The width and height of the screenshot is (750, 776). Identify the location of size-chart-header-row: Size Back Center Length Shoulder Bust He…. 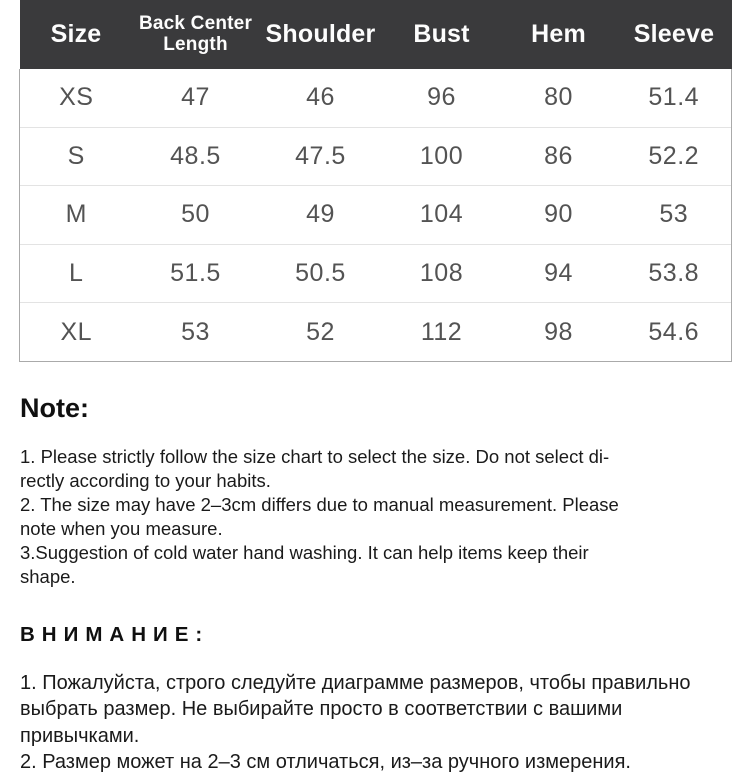
(375, 34).